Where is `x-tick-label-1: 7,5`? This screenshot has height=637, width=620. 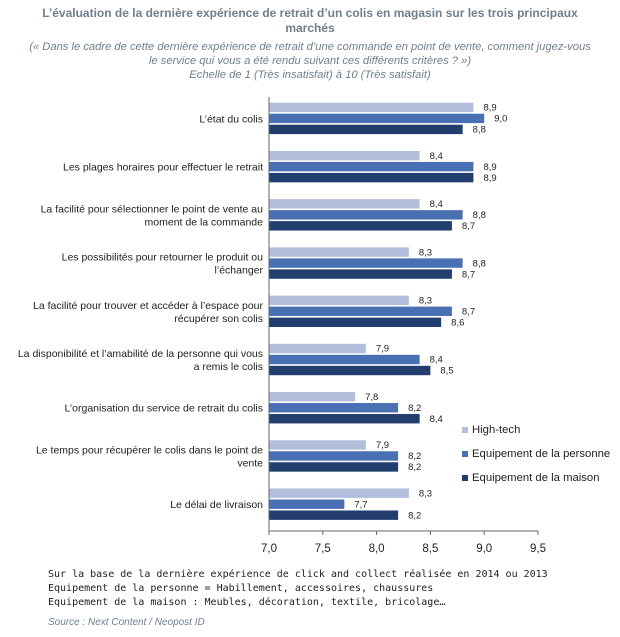
x-tick-label-1: 7,5 is located at coordinates (323, 549).